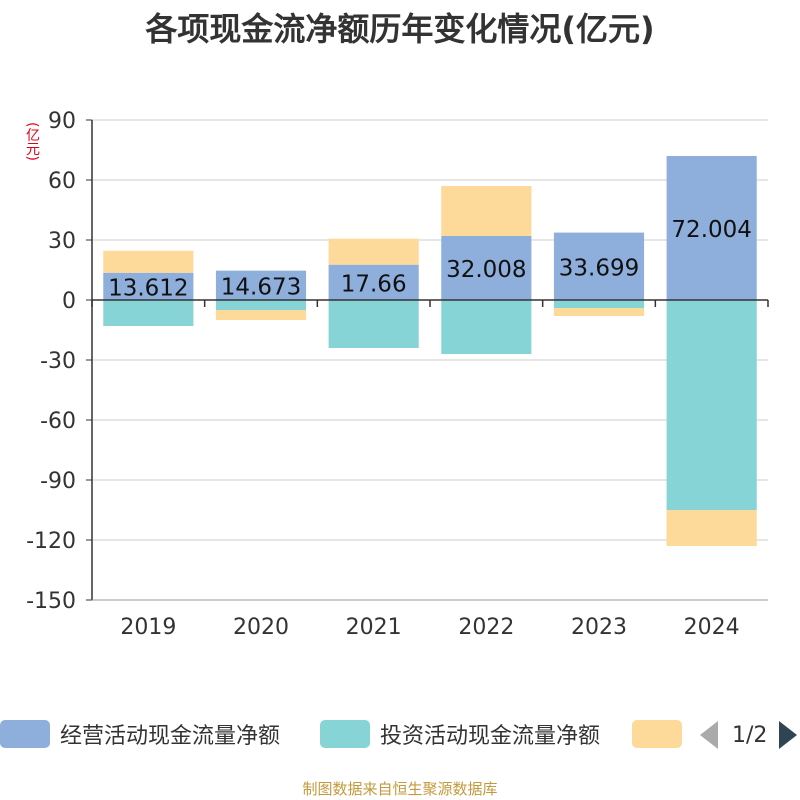  Describe the element at coordinates (486, 210) in the screenshot. I see `bar-financing-2022` at that location.